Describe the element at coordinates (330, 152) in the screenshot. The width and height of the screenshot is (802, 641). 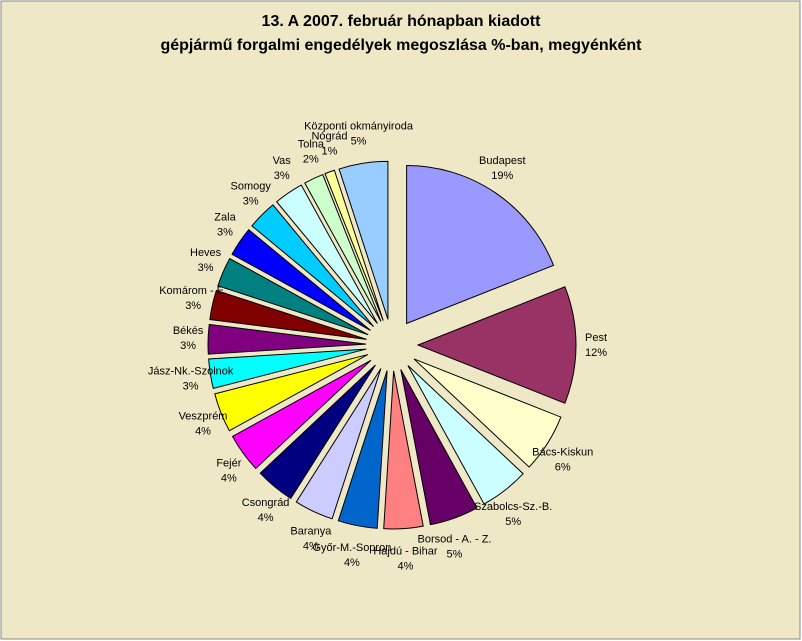
I see `slice-value-label: 1%` at that location.